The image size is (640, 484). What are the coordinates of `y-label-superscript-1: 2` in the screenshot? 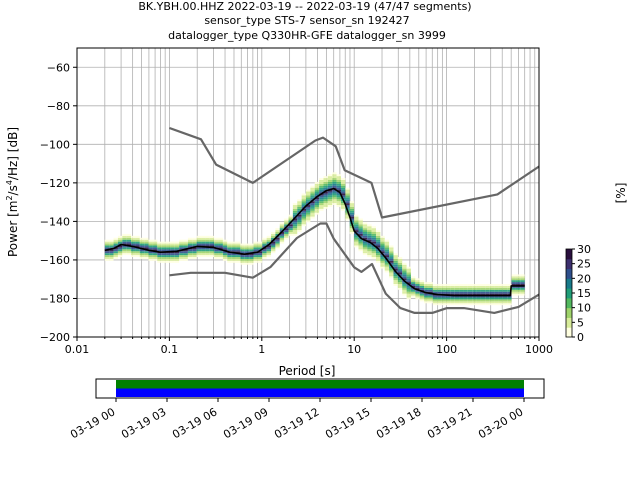 It's located at (9, 197).